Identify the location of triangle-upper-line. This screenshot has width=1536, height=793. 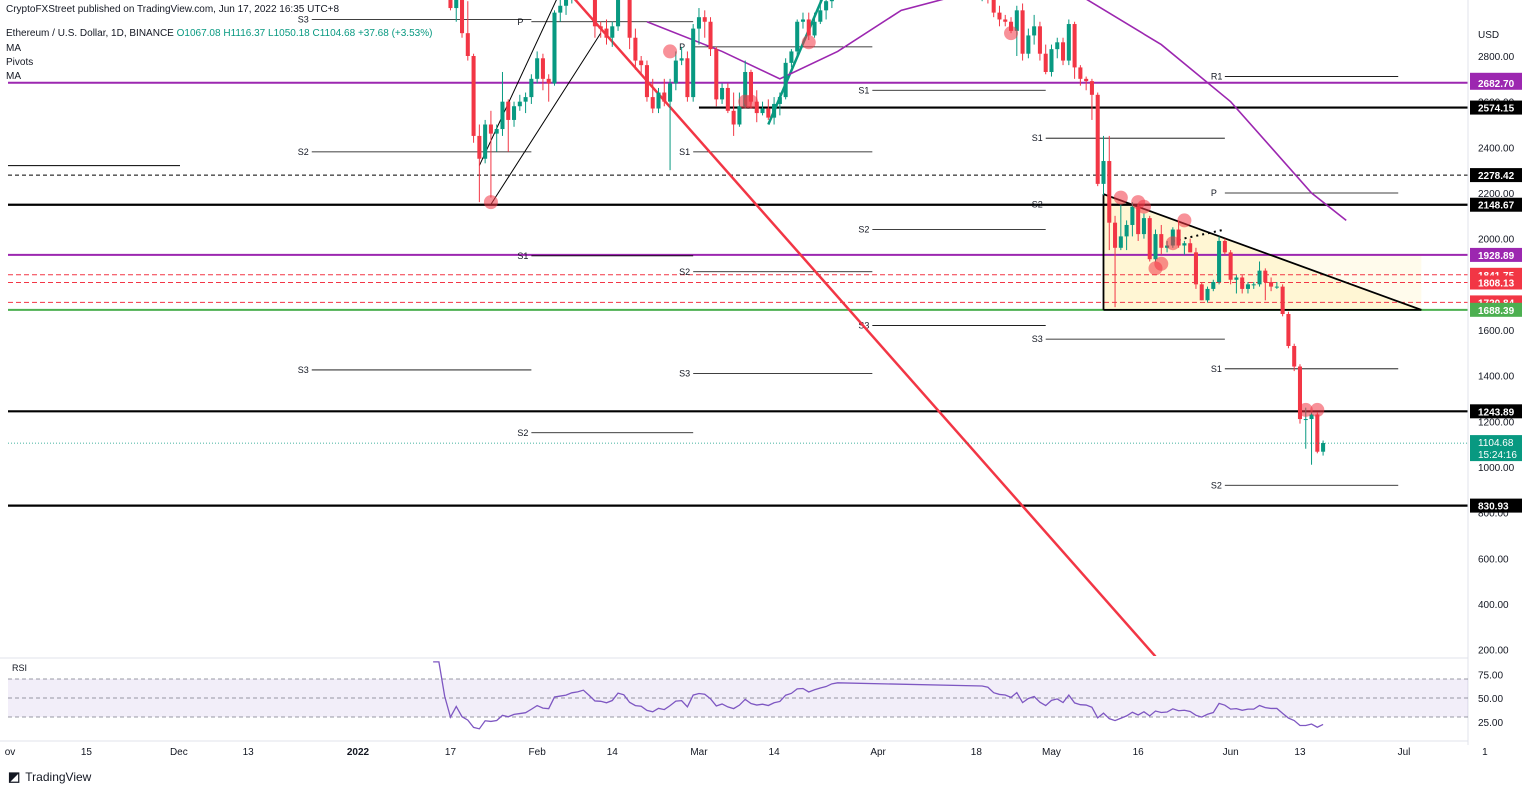
(1262, 252).